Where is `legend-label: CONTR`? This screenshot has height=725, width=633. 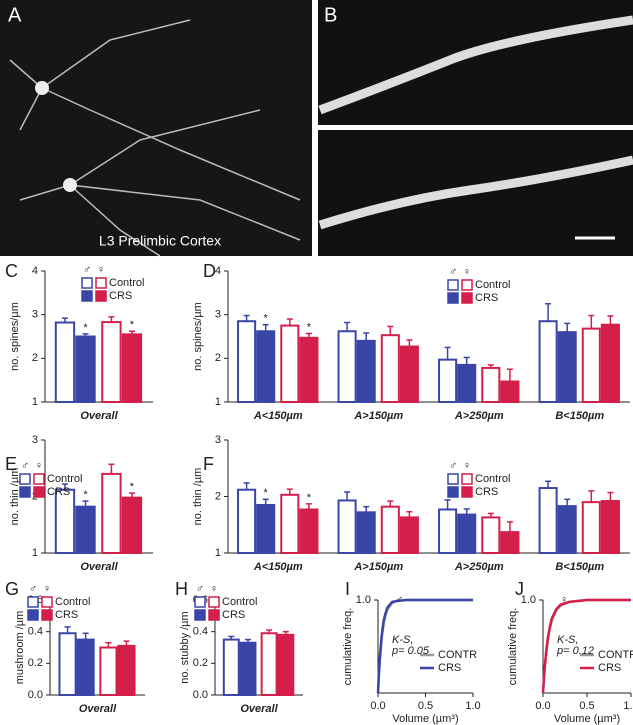 legend-label: CONTR is located at coordinates (457, 655).